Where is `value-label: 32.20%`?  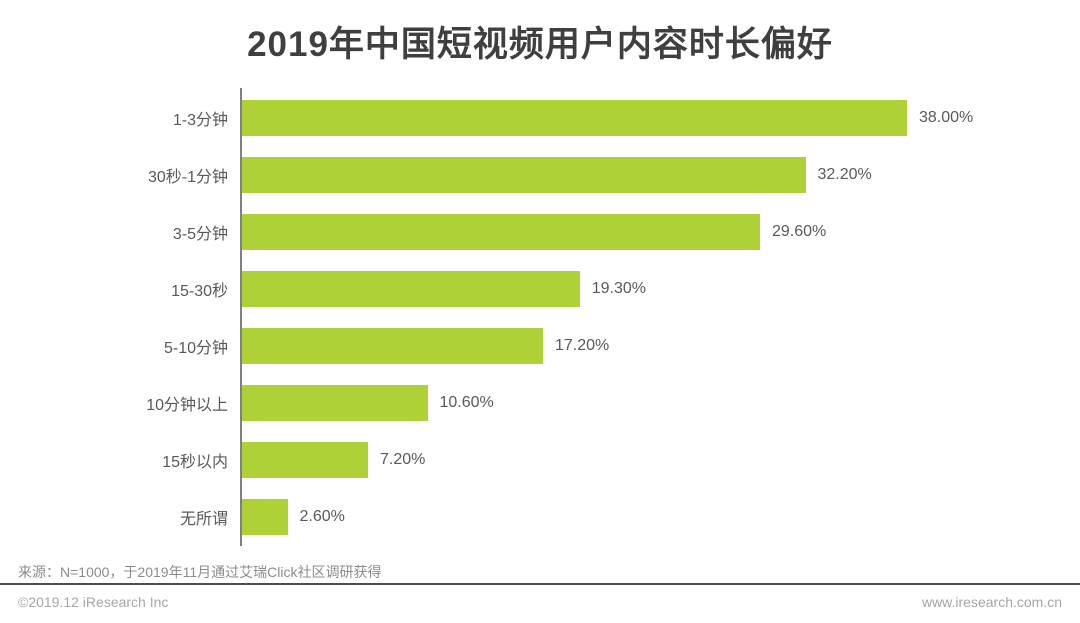
value-label: 32.20% is located at coordinates (844, 174).